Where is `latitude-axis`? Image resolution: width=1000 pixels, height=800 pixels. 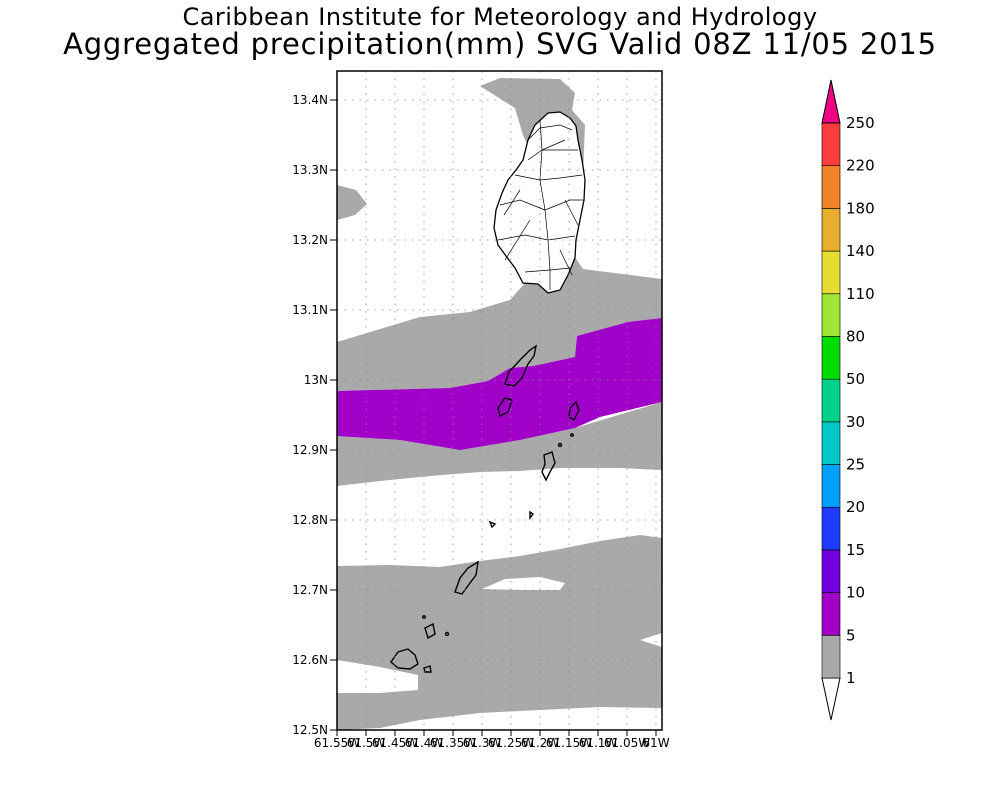 latitude-axis is located at coordinates (333, 415).